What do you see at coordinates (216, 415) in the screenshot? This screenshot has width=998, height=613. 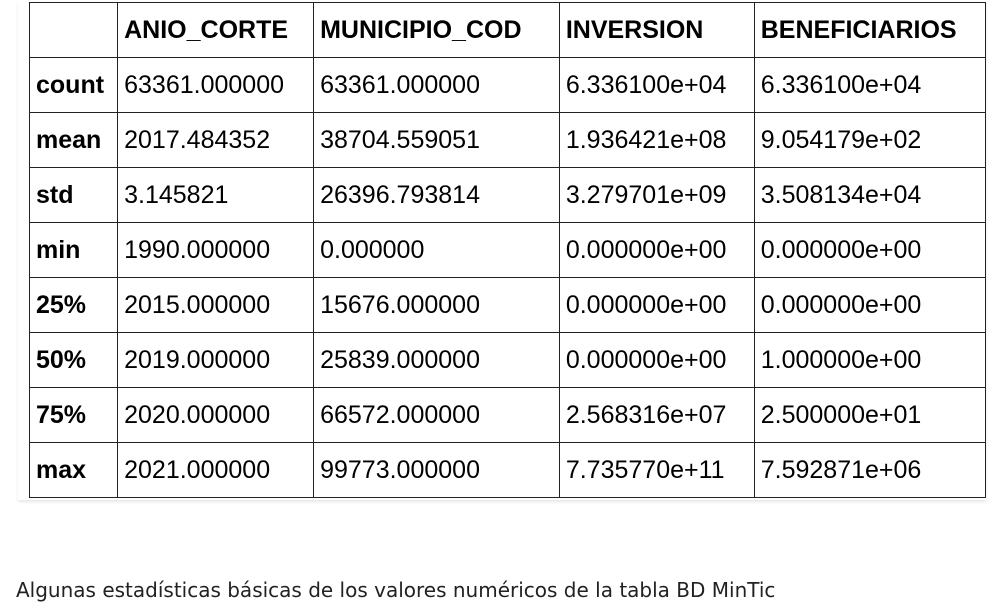 I see `table-cell: 2020.000000` at bounding box center [216, 415].